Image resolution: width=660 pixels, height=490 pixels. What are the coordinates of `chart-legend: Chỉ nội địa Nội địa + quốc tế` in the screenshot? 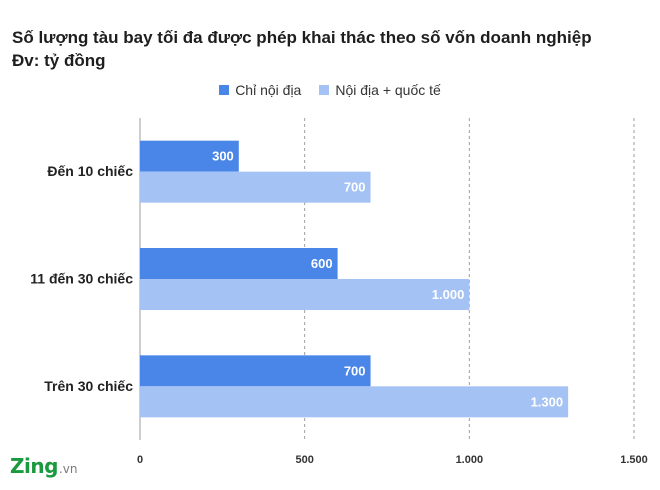 It's located at (330, 90).